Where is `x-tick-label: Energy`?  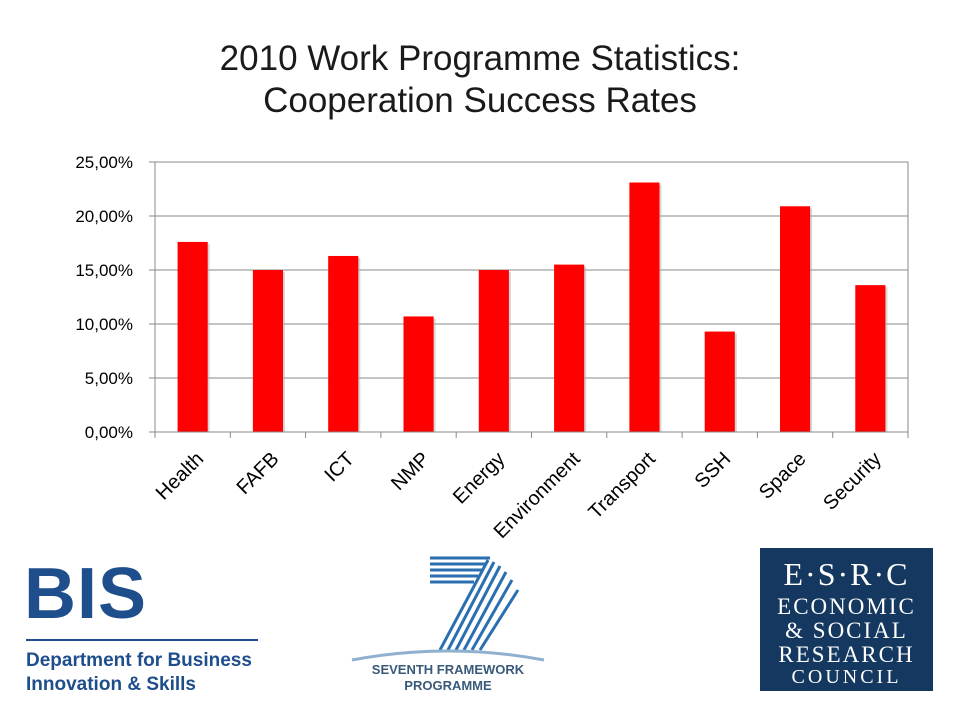
x-tick-label: Energy is located at coordinates (479, 478).